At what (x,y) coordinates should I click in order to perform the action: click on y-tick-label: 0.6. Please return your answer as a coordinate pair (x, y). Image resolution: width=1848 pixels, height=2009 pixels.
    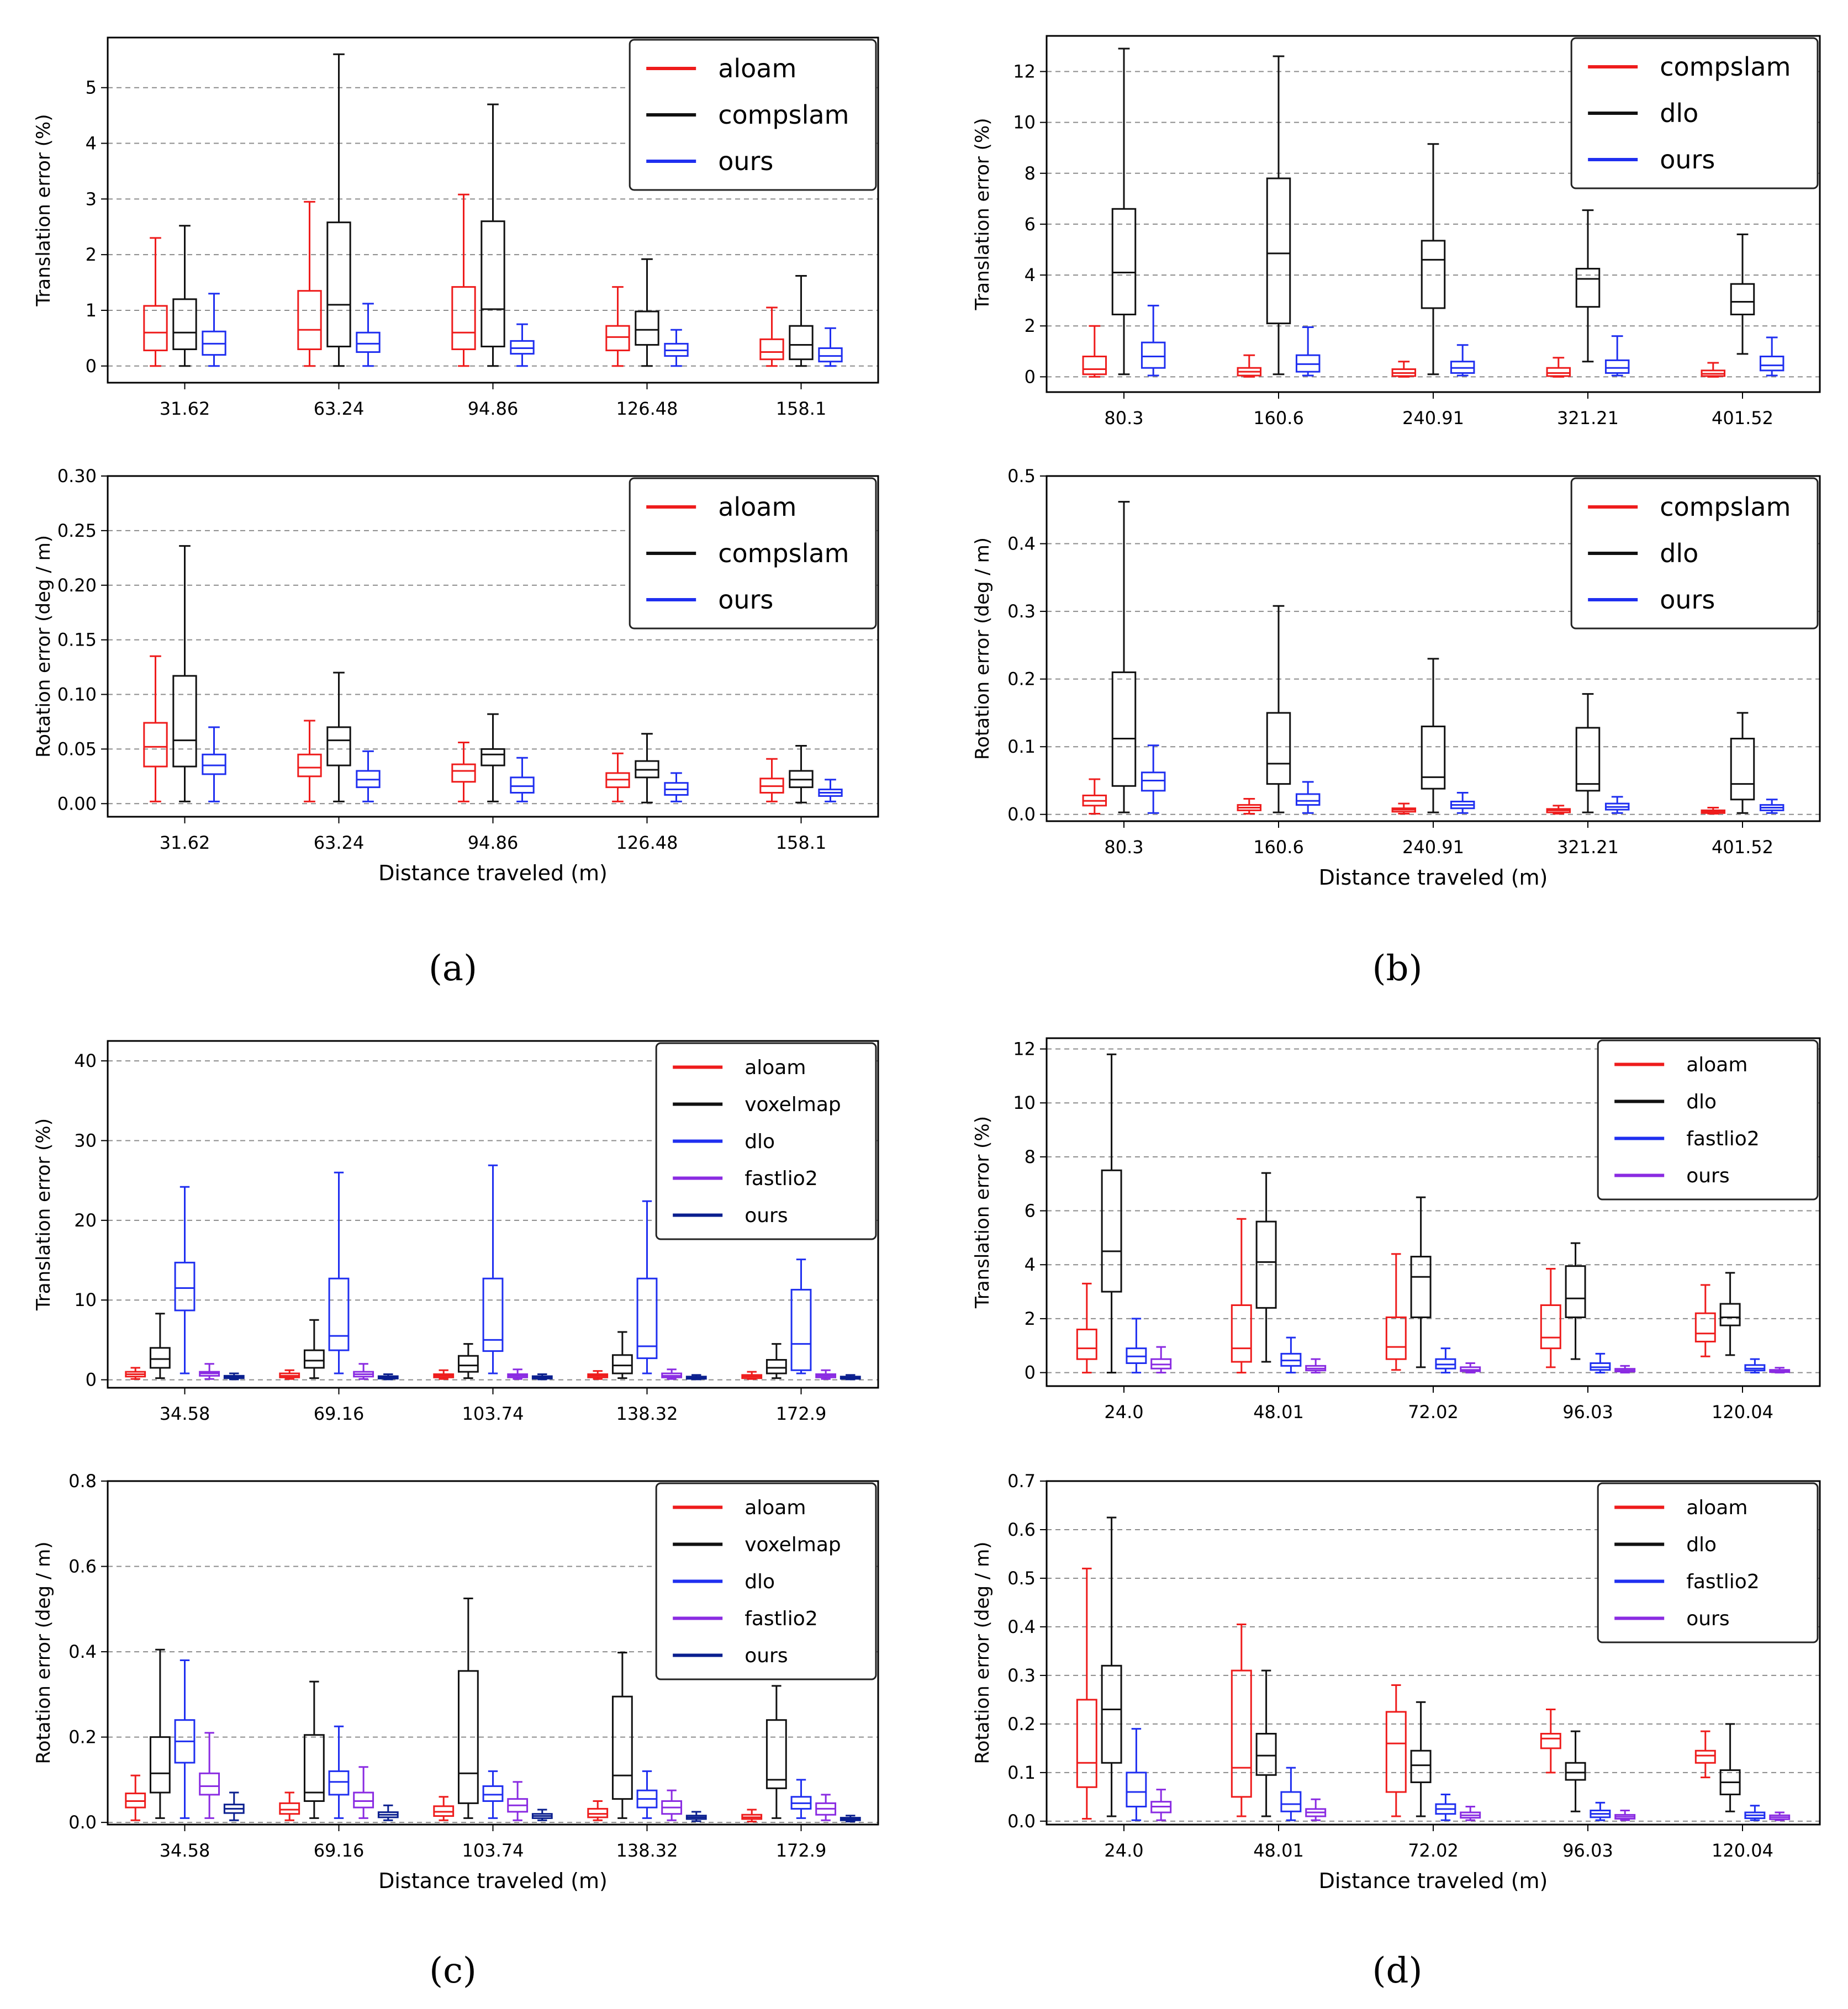
    Looking at the image, I should click on (1021, 1529).